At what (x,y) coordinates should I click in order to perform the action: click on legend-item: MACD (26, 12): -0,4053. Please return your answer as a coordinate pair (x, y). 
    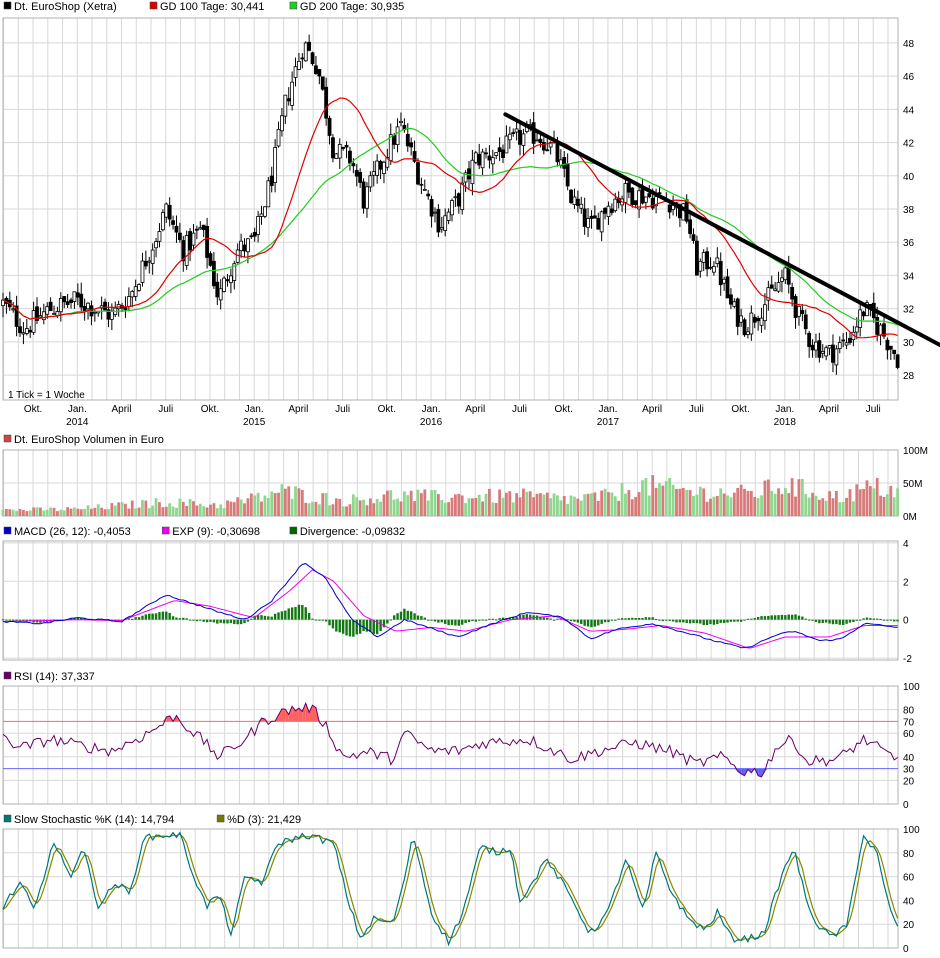
    Looking at the image, I should click on (72, 532).